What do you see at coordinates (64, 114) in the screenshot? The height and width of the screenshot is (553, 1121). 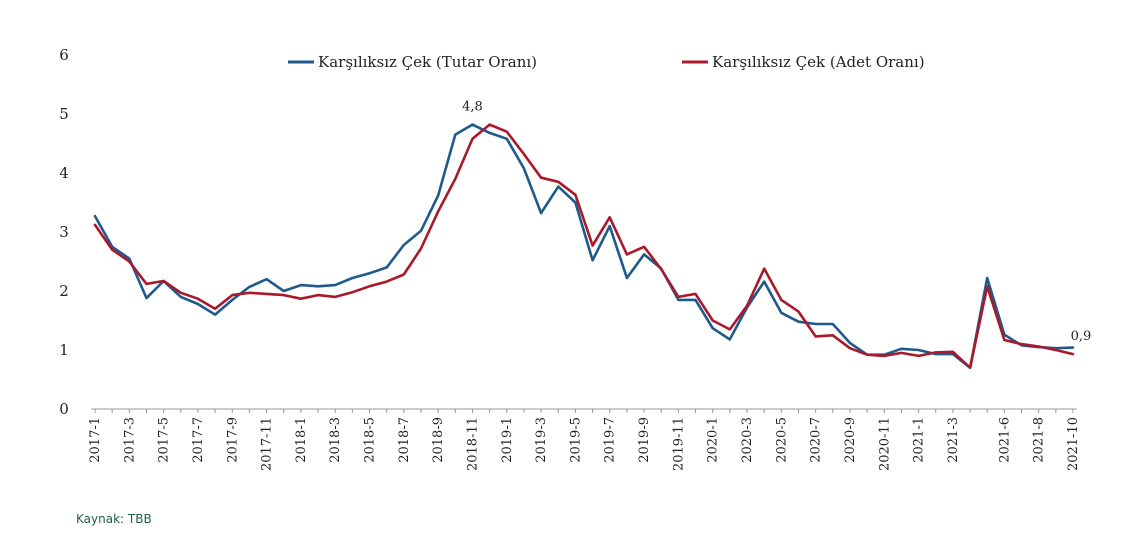 I see `y-tick-label: 5` at bounding box center [64, 114].